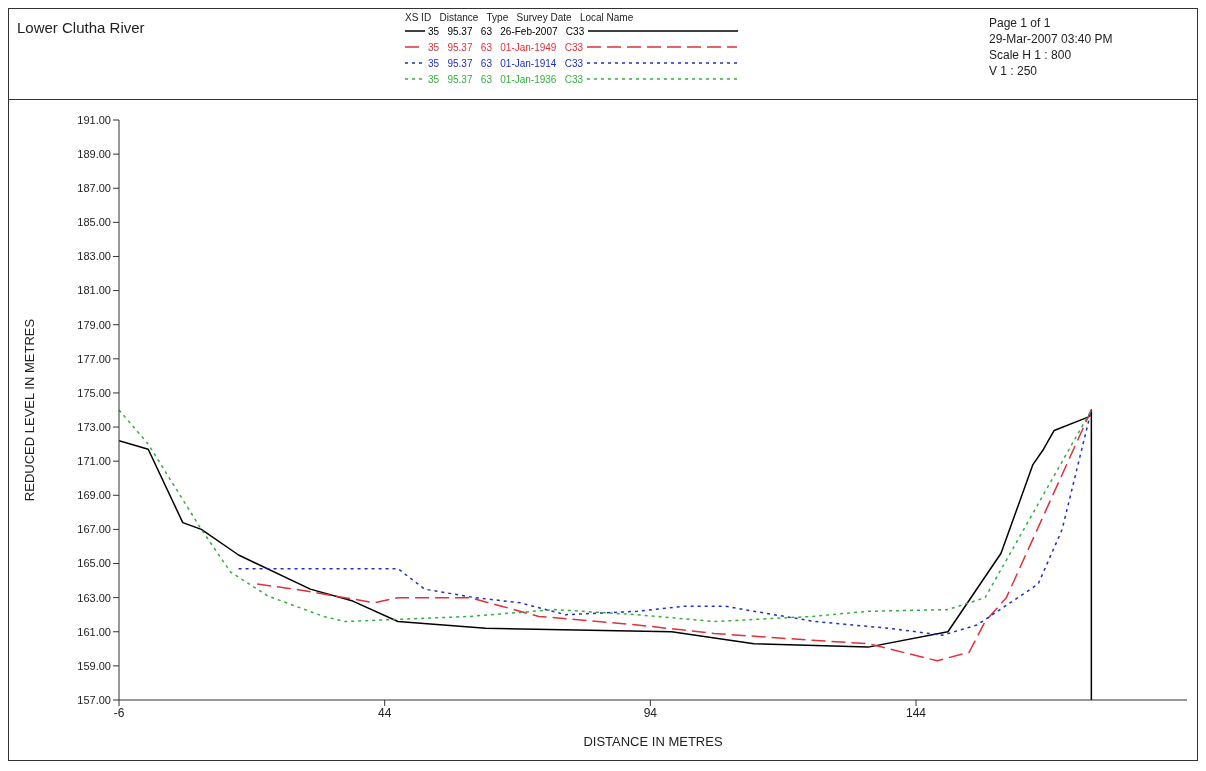  Describe the element at coordinates (94, 188) in the screenshot. I see `y-tick-label: 187.00` at that location.